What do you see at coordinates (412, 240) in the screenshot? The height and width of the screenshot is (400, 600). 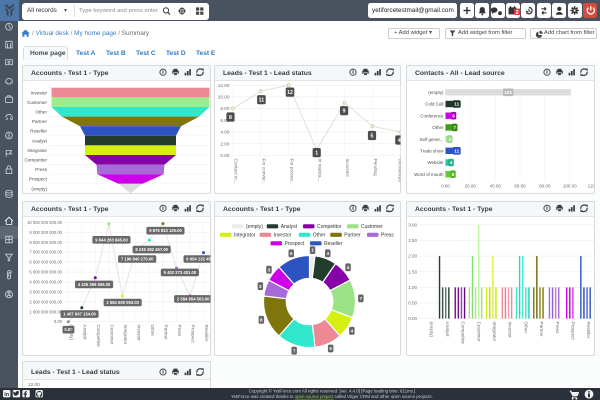 I see `svg-text: 2.50` at bounding box center [412, 240].